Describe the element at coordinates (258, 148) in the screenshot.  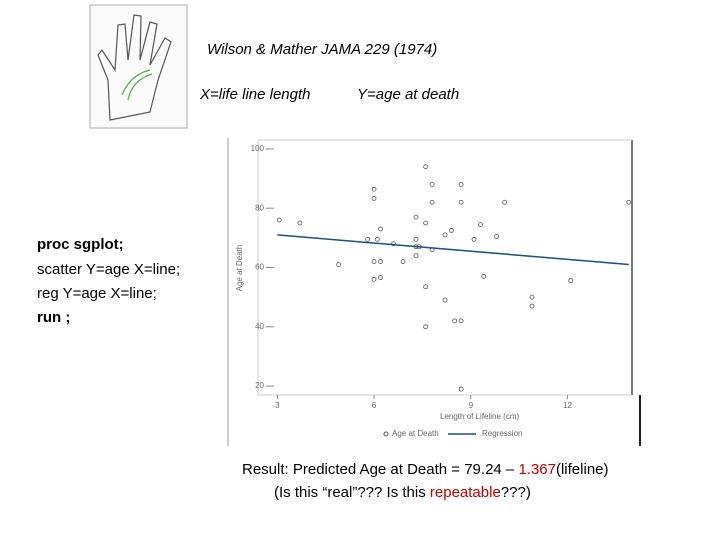
I see `y-tick-label: 100` at that location.